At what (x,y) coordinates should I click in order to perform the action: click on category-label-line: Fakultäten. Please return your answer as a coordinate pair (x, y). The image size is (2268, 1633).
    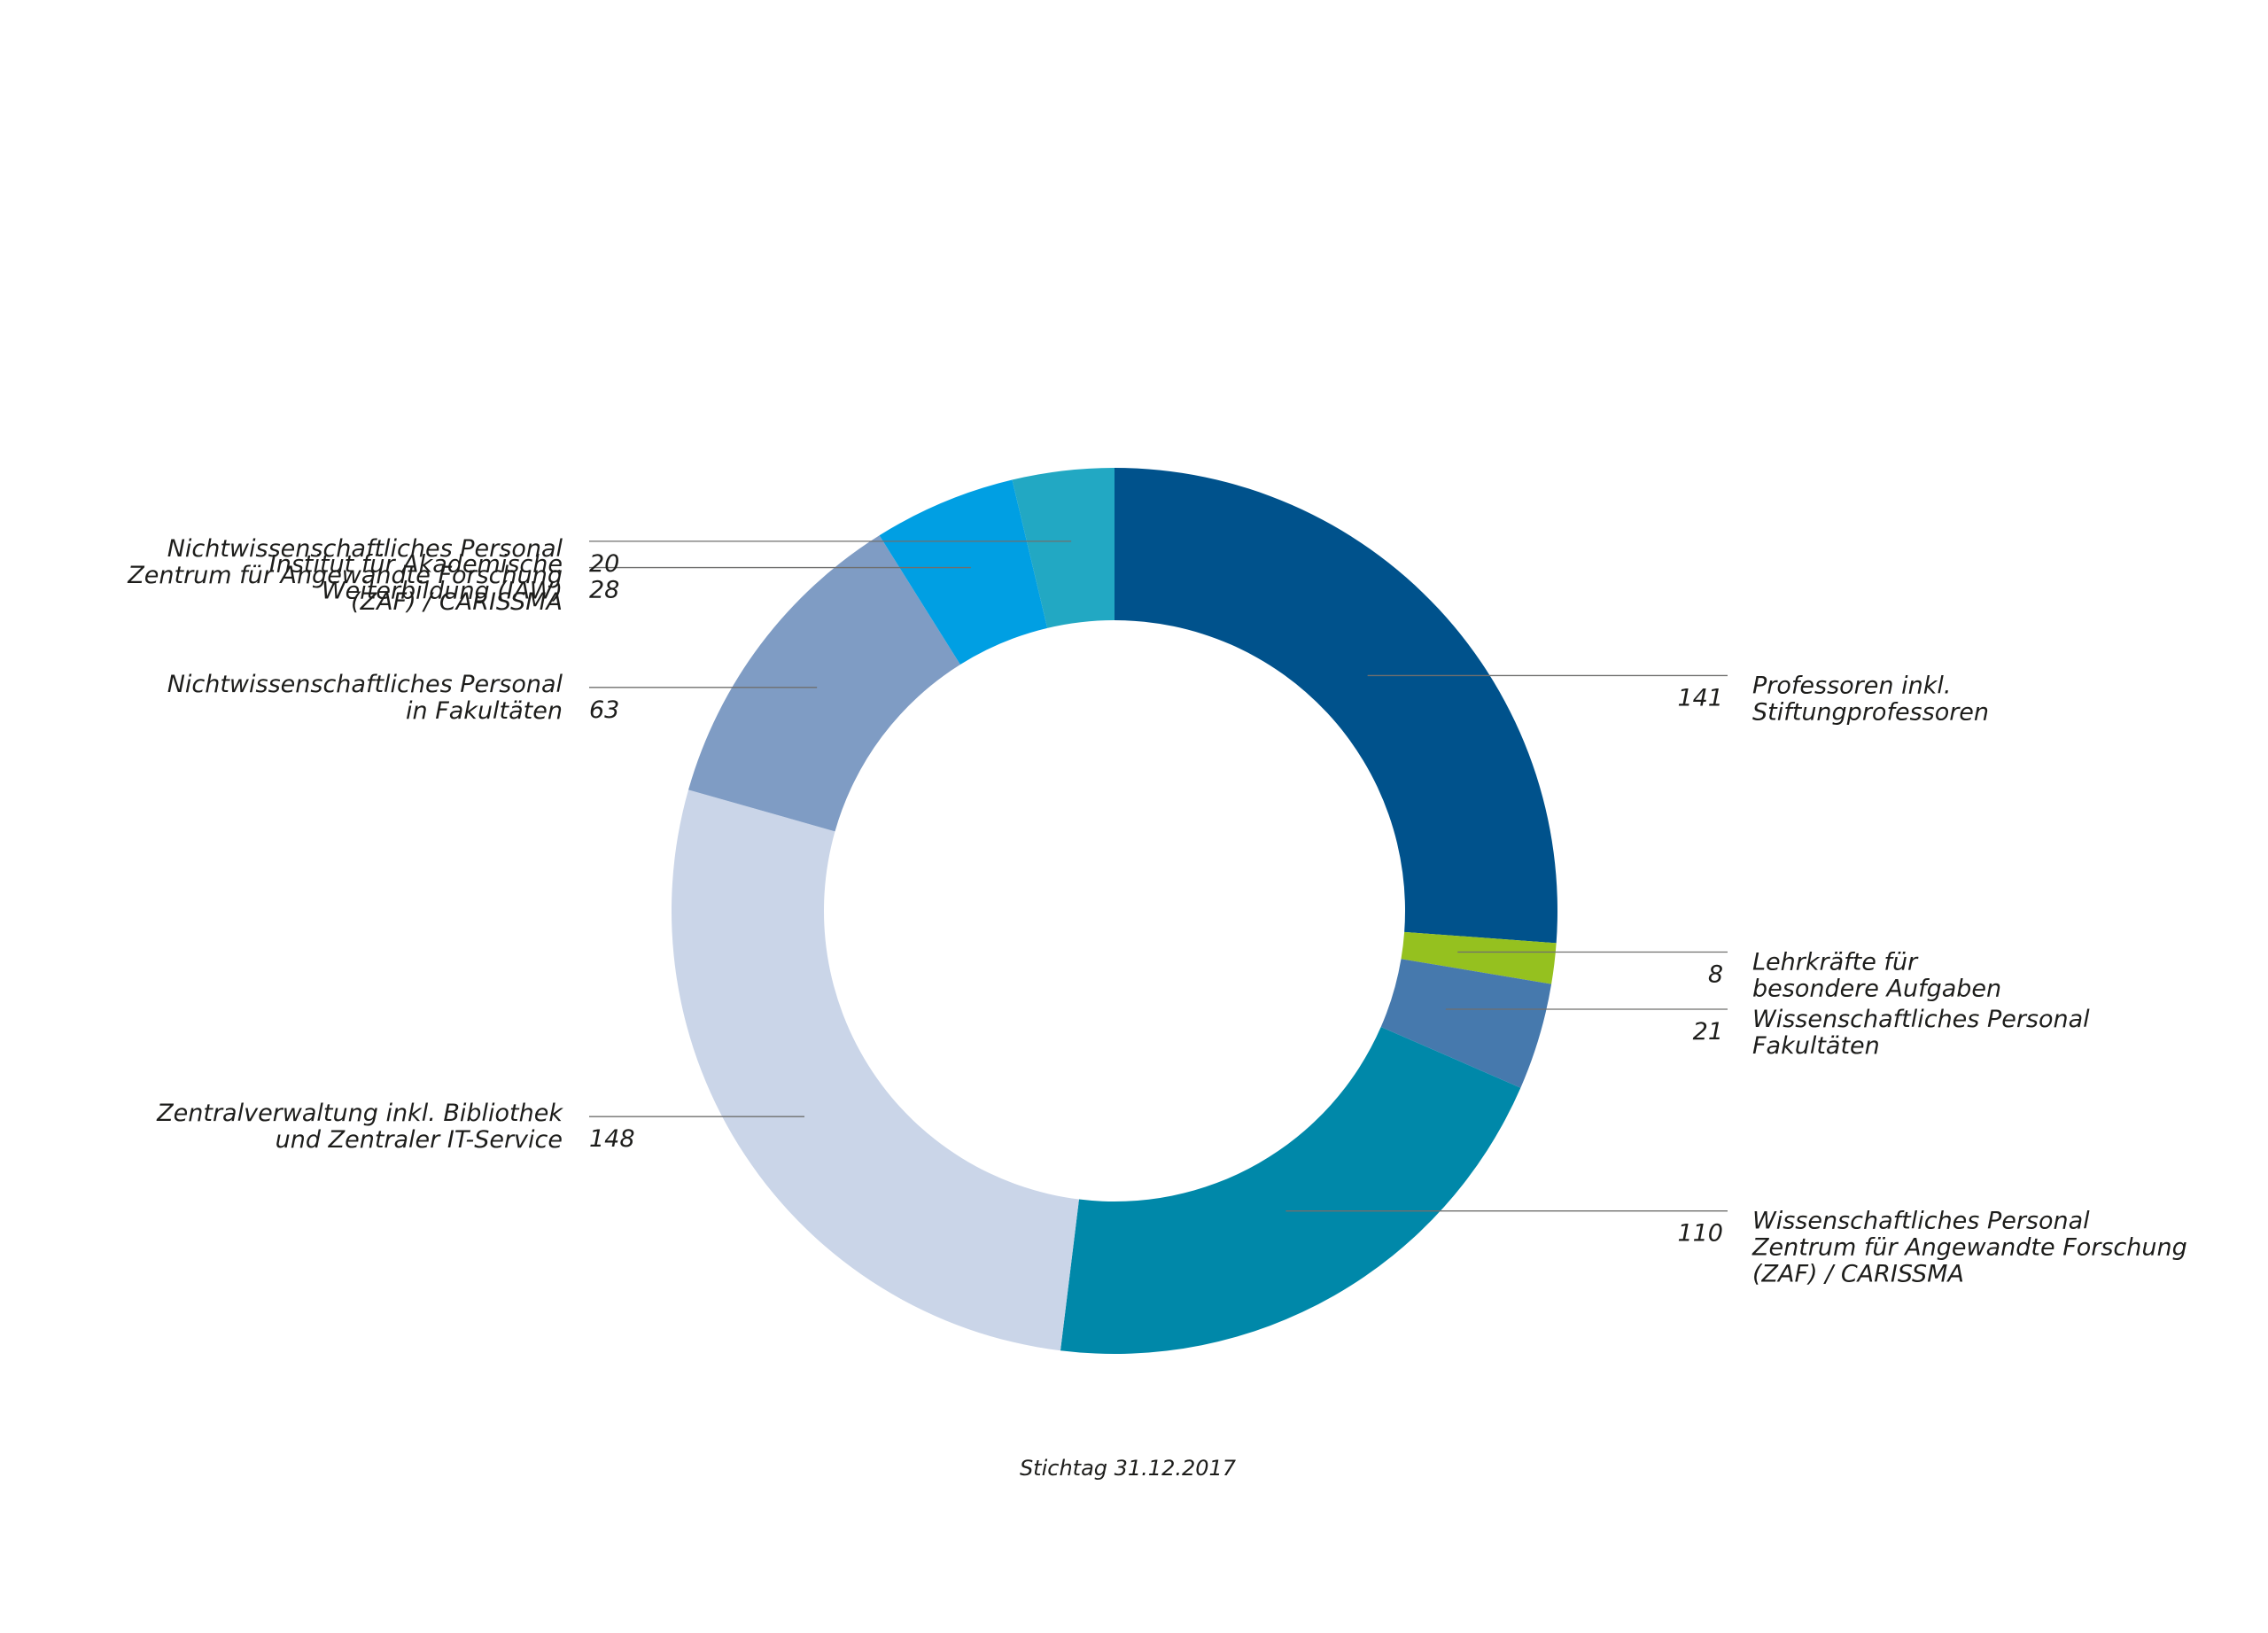
    Looking at the image, I should click on (1816, 1046).